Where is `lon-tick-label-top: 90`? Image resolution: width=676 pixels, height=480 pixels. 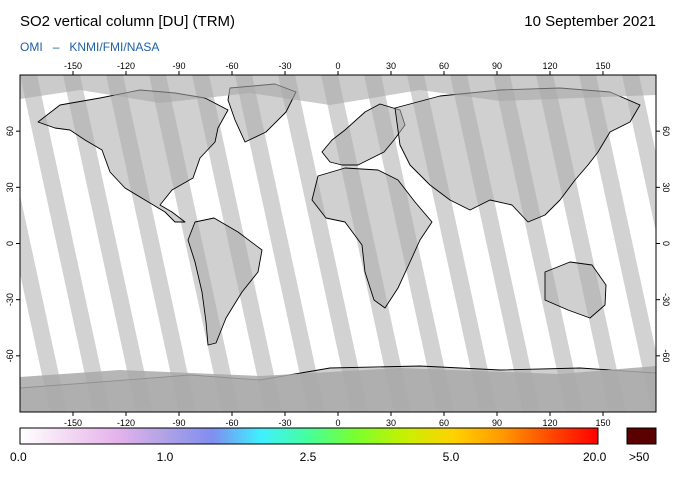
lon-tick-label-top: 90 is located at coordinates (497, 66).